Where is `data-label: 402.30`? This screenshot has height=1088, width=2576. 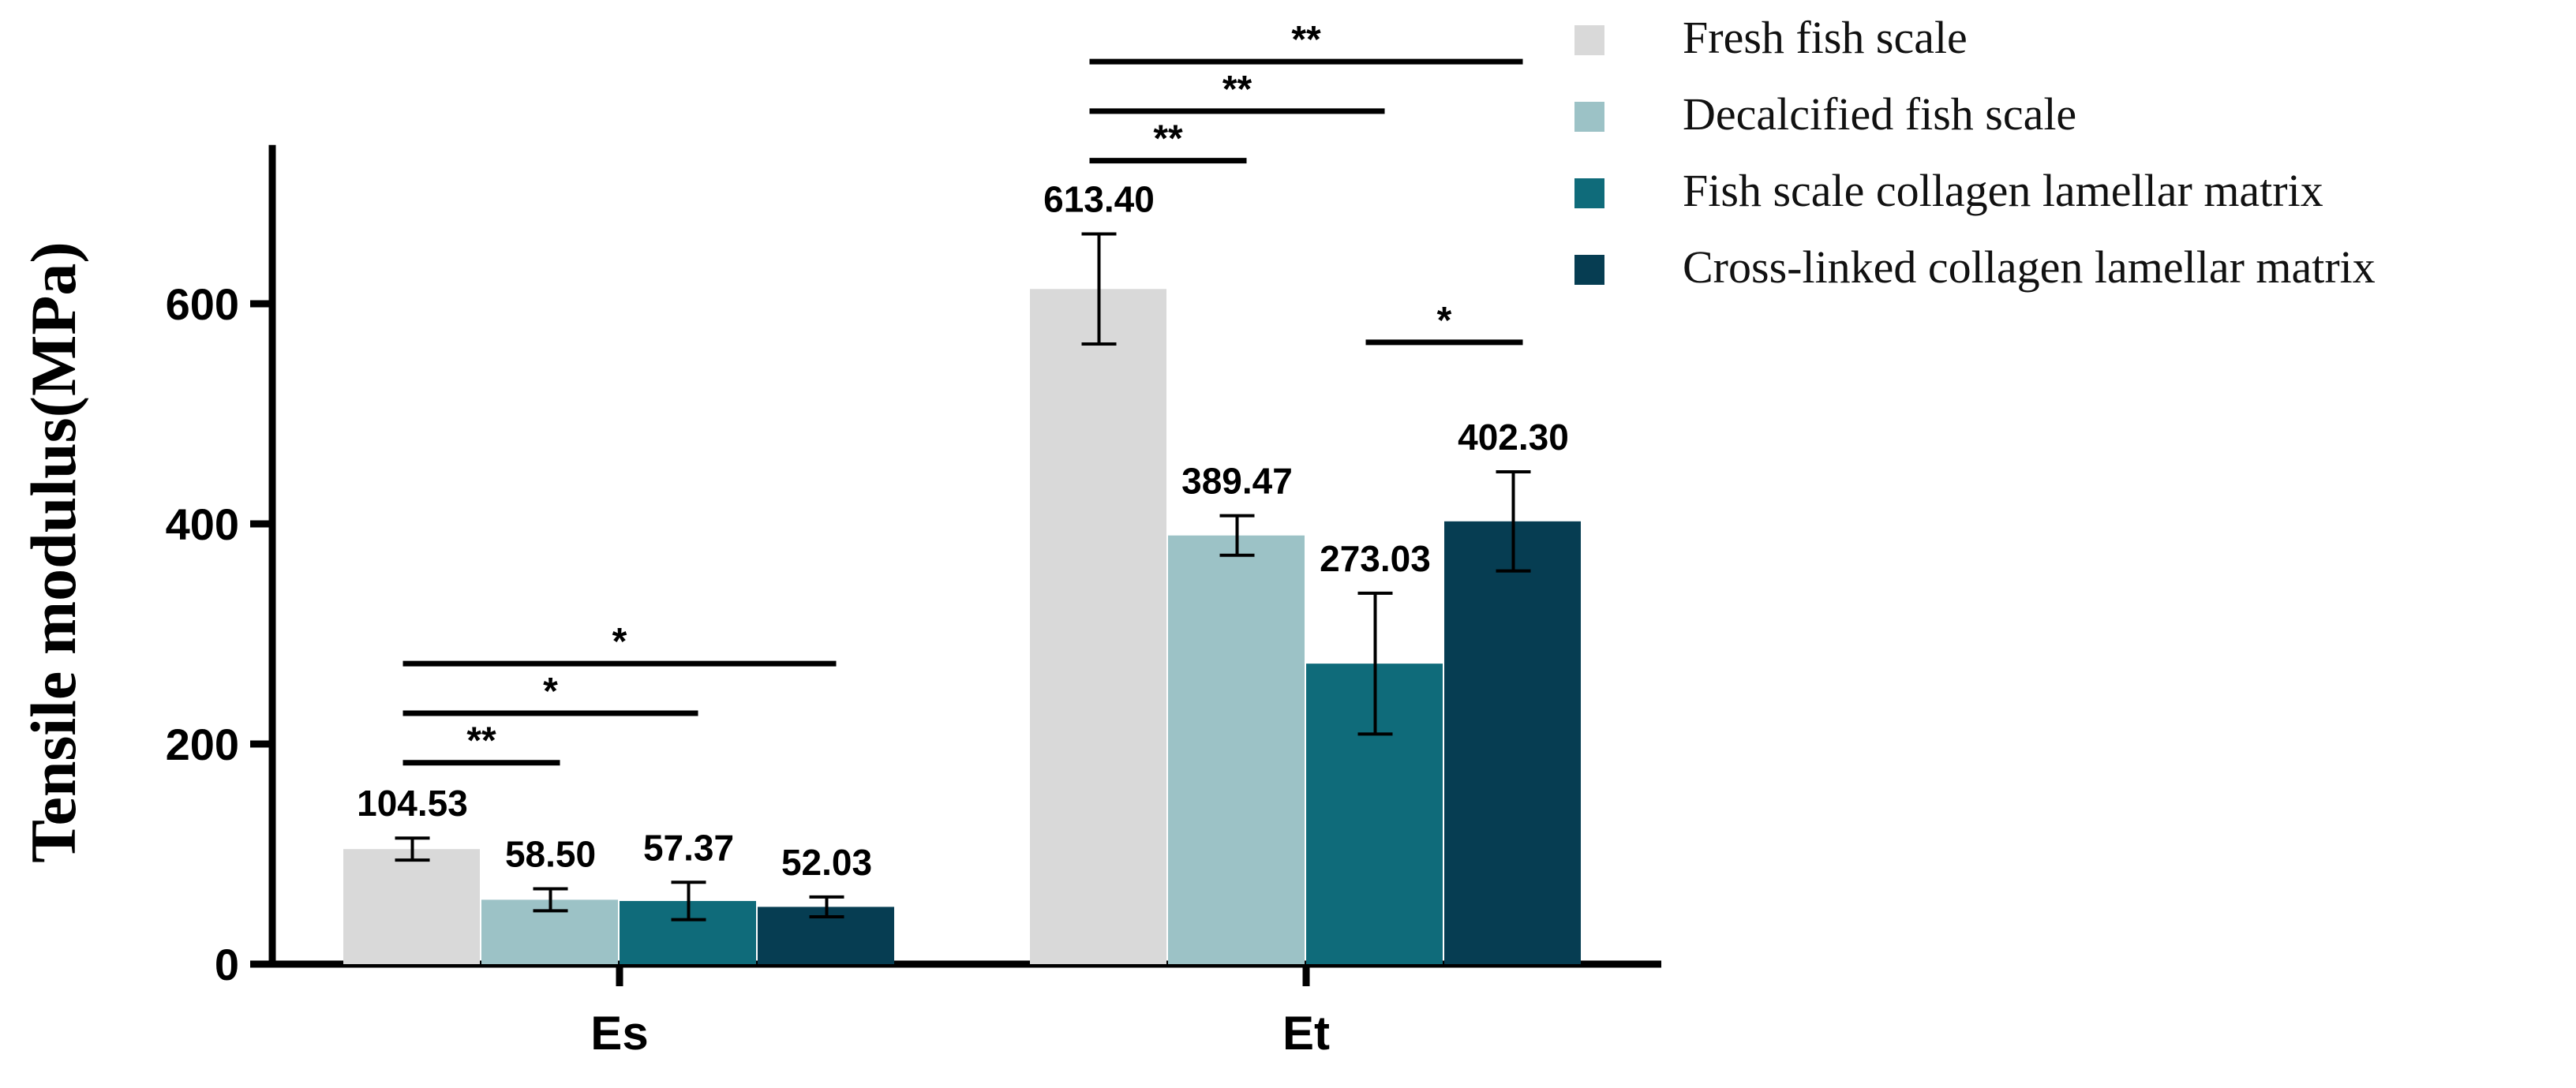
data-label: 402.30 is located at coordinates (1513, 437).